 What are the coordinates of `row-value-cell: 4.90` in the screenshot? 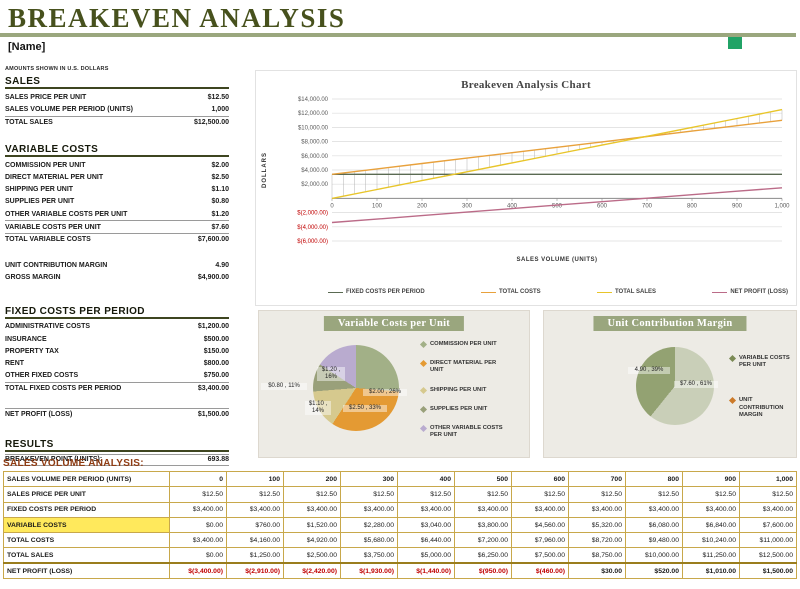 It's located at (222, 265).